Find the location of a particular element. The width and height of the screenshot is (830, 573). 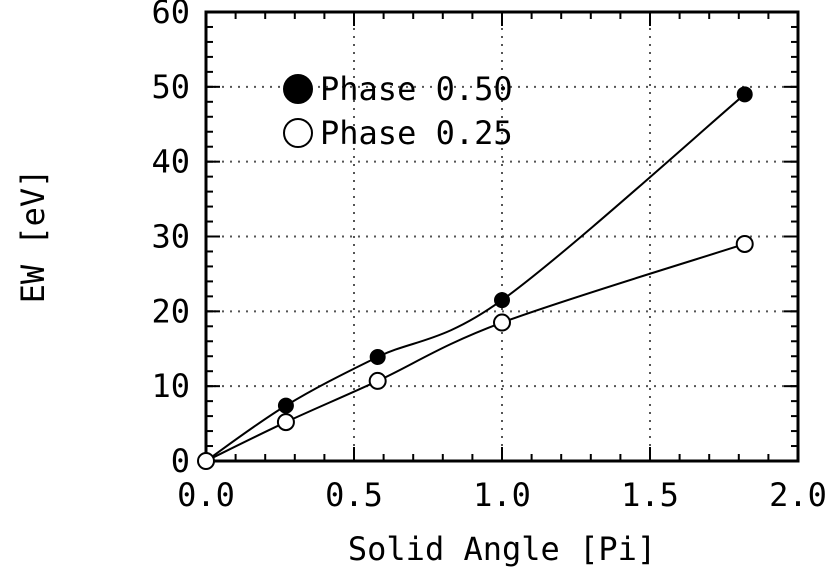

x-tick-label: 0.0 is located at coordinates (206, 495).